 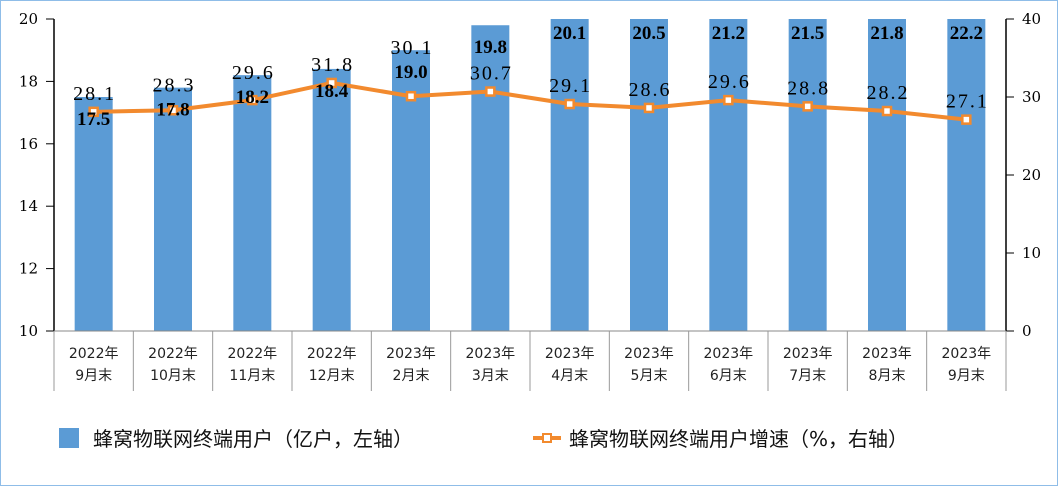 I want to click on bar-value-label: 18.2, so click(x=252, y=97).